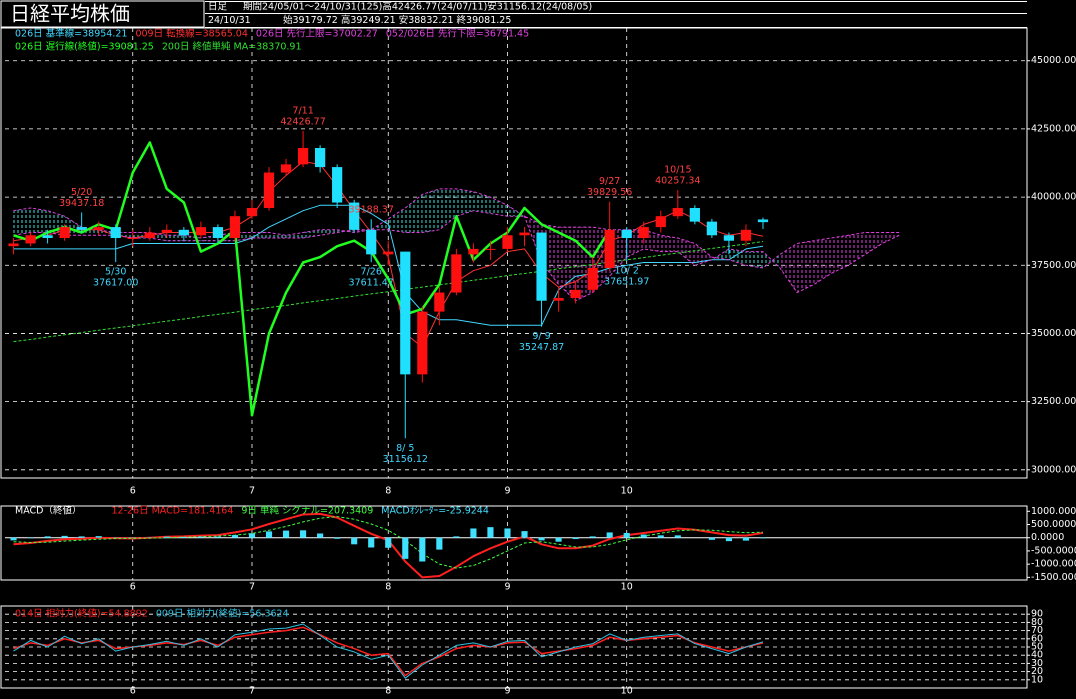  I want to click on annotation-date: 10/ 2, so click(627, 271).